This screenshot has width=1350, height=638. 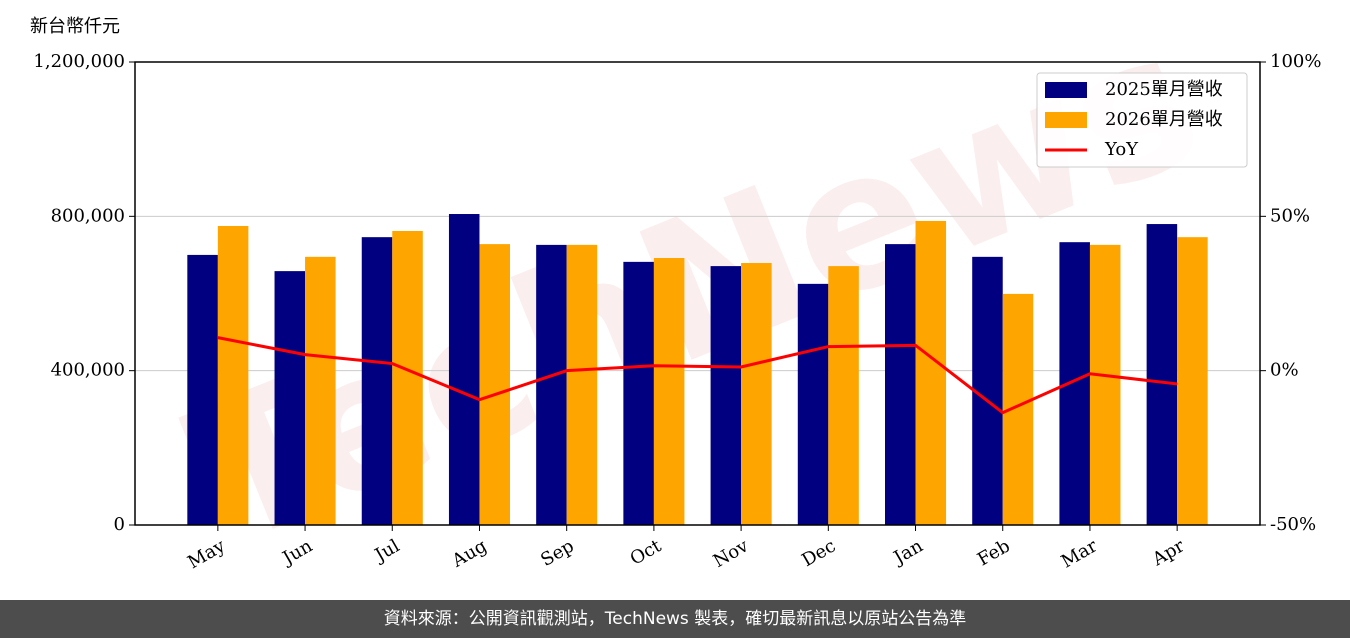 I want to click on legend-label: 2026單月營收, so click(x=1164, y=119).